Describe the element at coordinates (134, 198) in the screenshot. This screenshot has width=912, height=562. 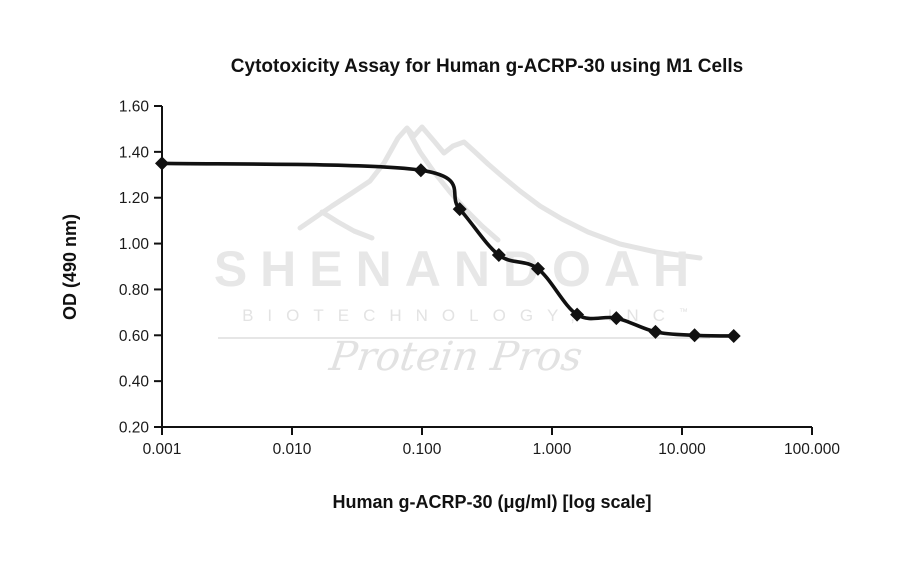
I see `y-tick-label: 1.20` at that location.